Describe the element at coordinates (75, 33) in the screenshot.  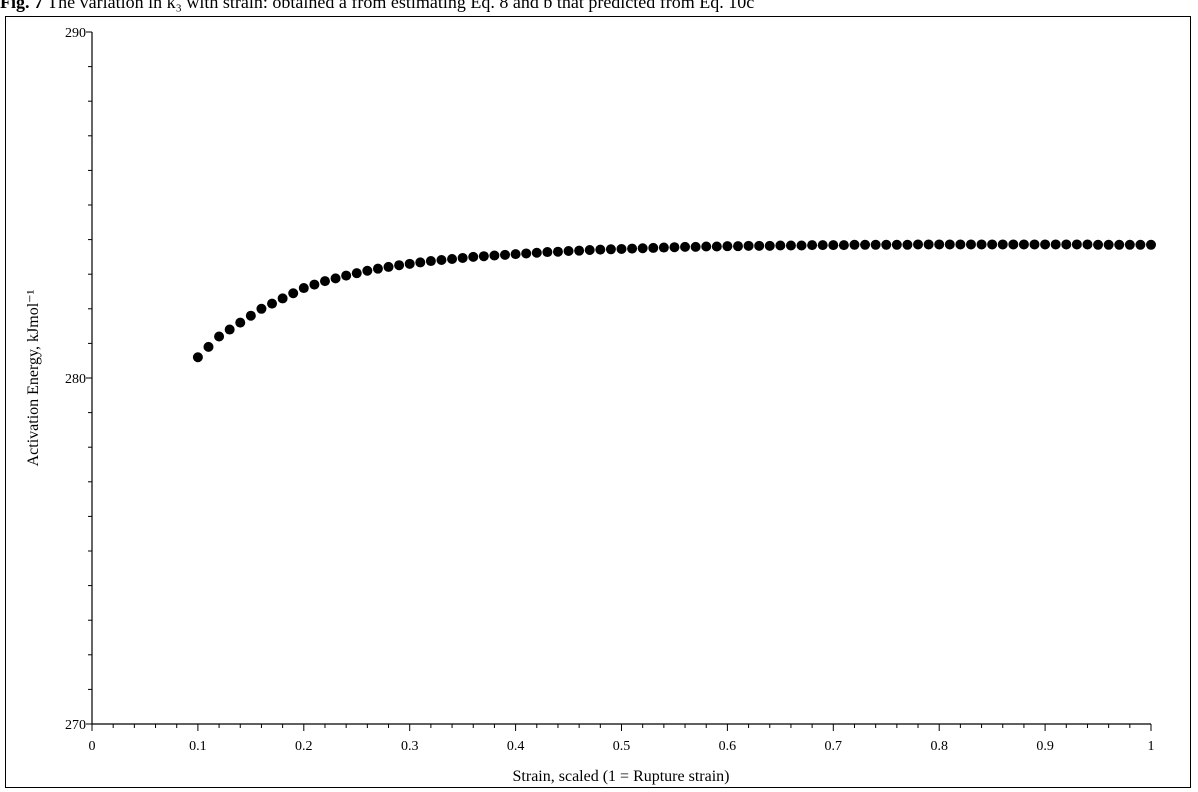
I see `y-tick-label: 290` at that location.